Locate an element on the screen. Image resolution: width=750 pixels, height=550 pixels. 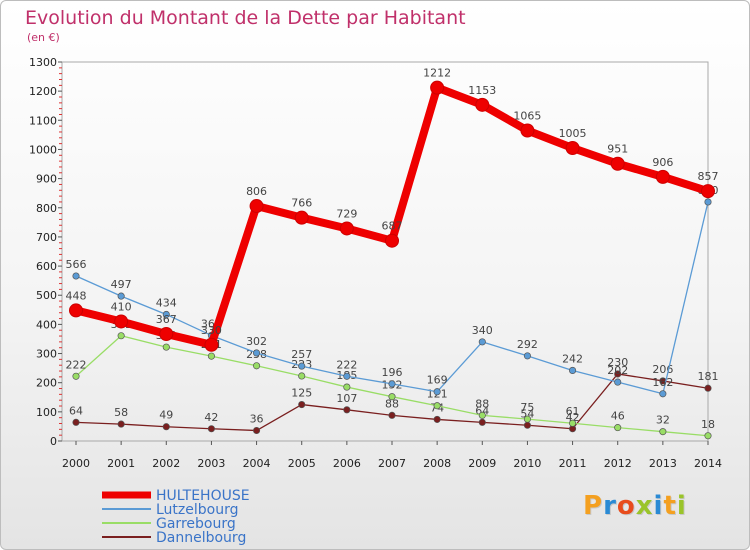
logo-letter: i is located at coordinates (681, 506).